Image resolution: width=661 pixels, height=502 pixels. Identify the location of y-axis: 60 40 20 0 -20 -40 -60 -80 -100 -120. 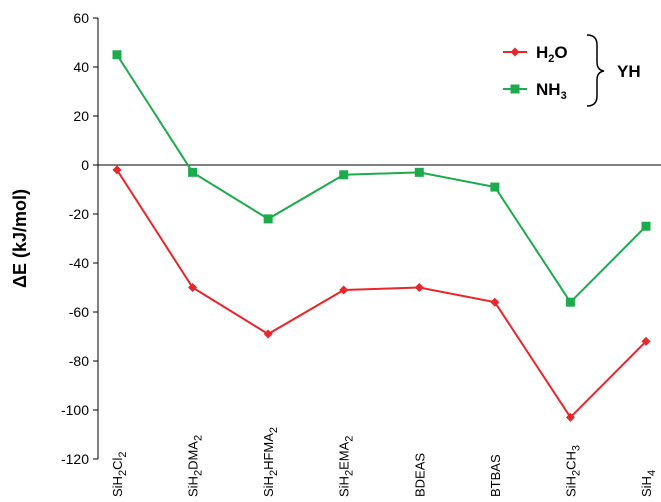
(80, 238).